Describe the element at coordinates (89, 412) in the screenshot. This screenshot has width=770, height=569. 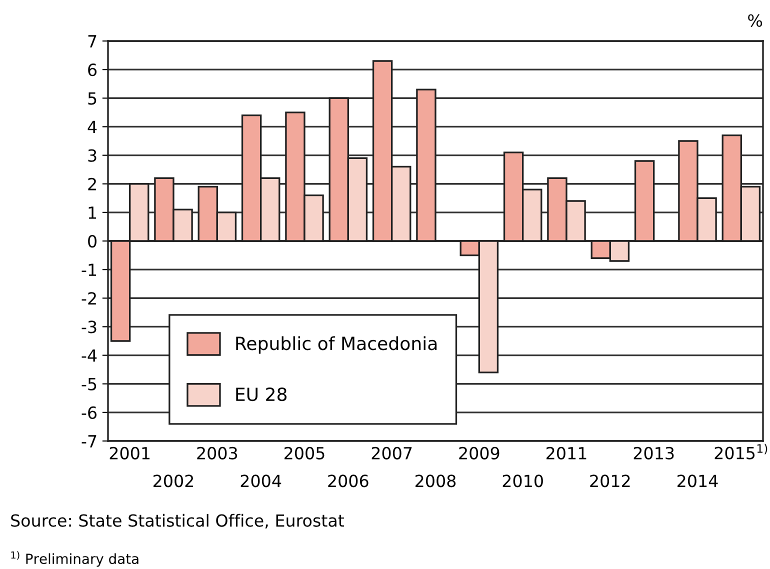
I see `y-tick-label: -6` at that location.